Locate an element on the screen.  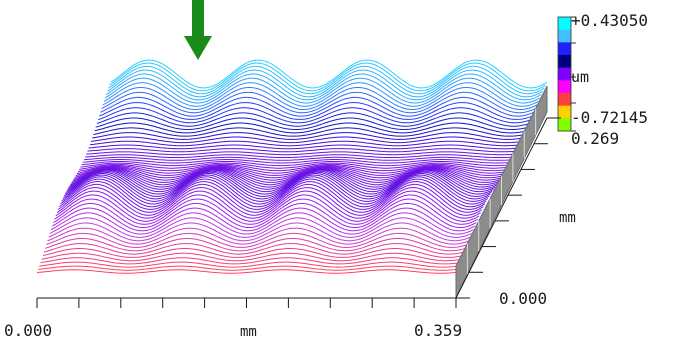
x-max-label: 0.359 is located at coordinates (438, 330).